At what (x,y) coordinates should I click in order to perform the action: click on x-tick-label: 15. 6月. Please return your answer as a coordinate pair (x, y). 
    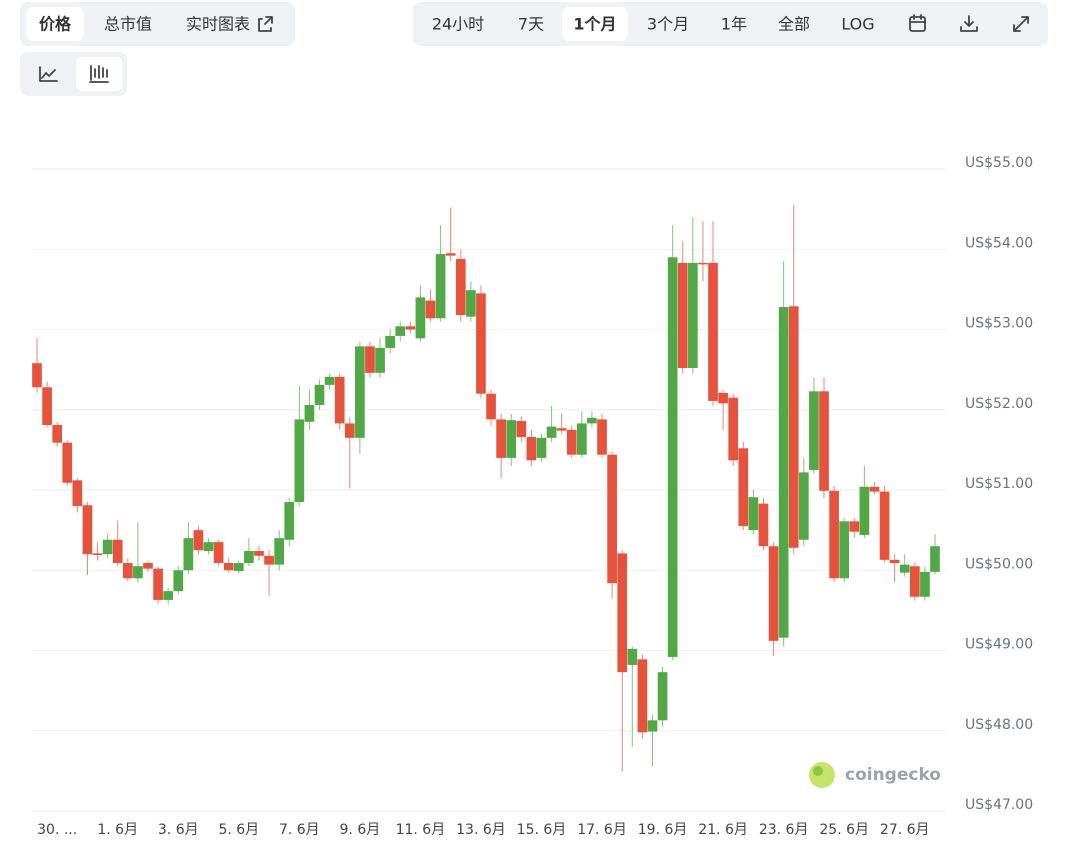
    Looking at the image, I should click on (542, 830).